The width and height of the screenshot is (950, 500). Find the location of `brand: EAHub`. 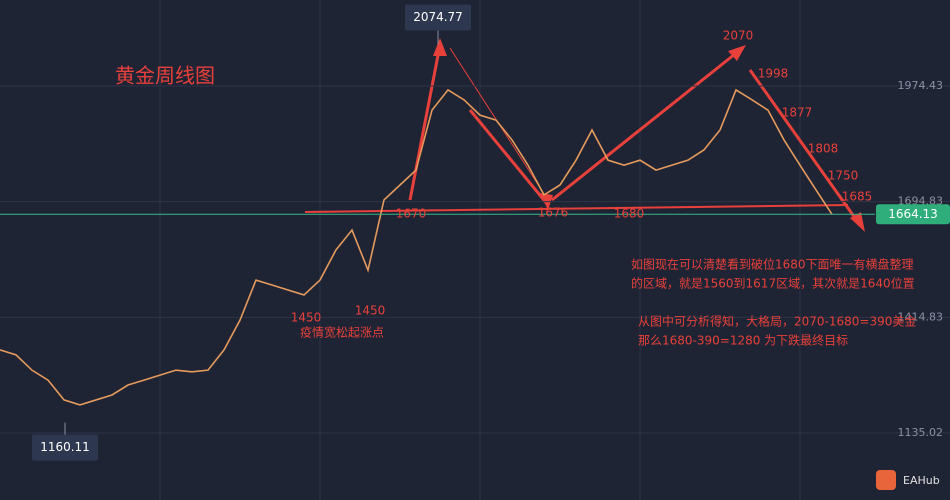

brand: EAHub is located at coordinates (921, 480).